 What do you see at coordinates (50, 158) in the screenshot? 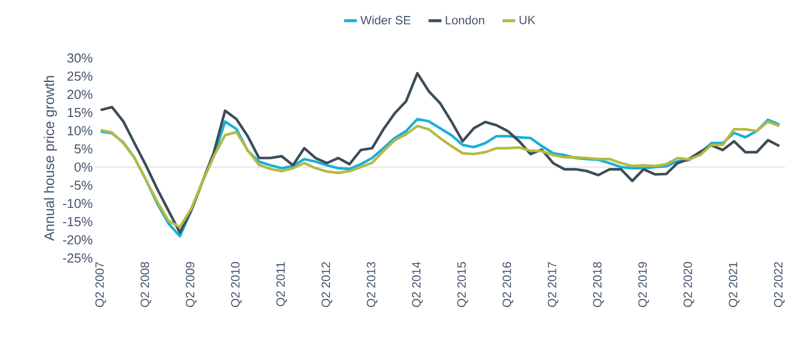
I see `y-axis-title: Annual house price growth` at bounding box center [50, 158].